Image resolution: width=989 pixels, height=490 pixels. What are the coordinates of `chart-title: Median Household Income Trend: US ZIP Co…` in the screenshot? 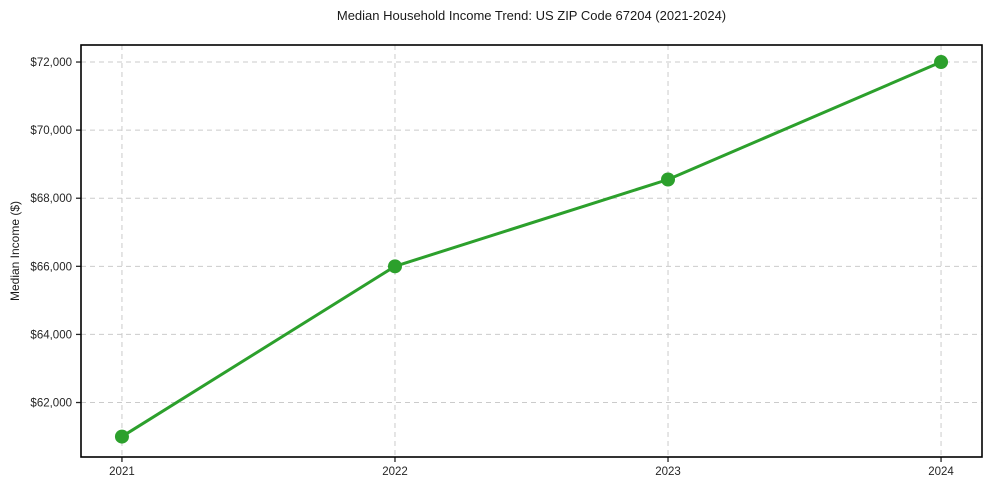 It's located at (531, 15).